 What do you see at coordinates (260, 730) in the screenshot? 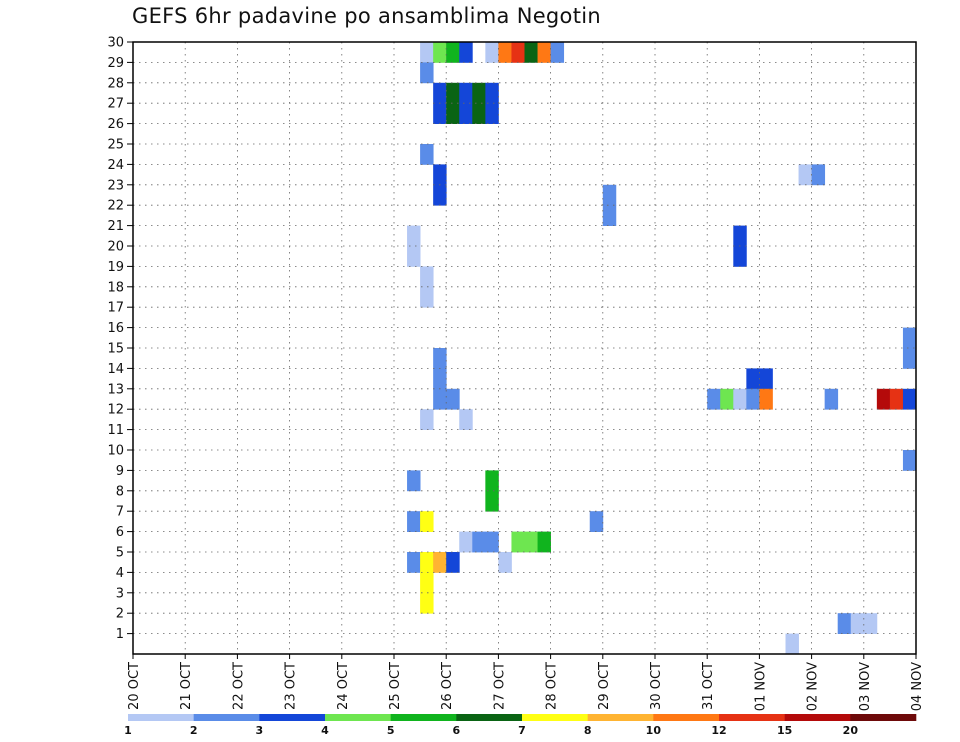
I see `legend-label: 3` at bounding box center [260, 730].